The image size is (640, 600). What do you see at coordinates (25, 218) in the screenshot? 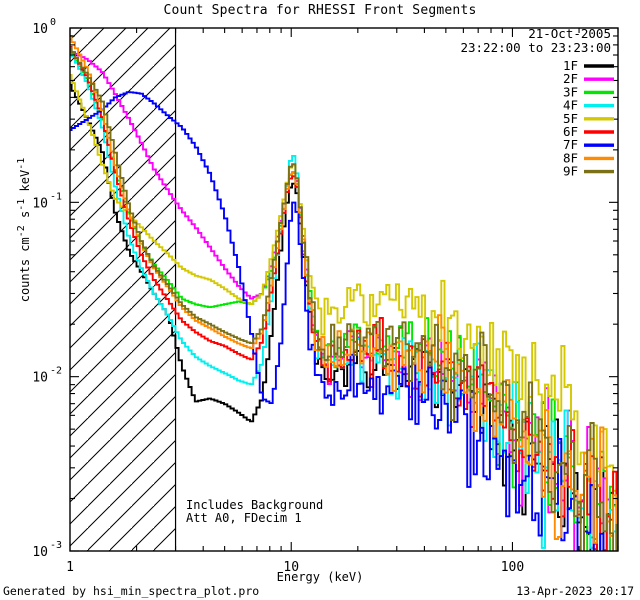
I see `y-axis-title-mid: s` at bounding box center [25, 218].